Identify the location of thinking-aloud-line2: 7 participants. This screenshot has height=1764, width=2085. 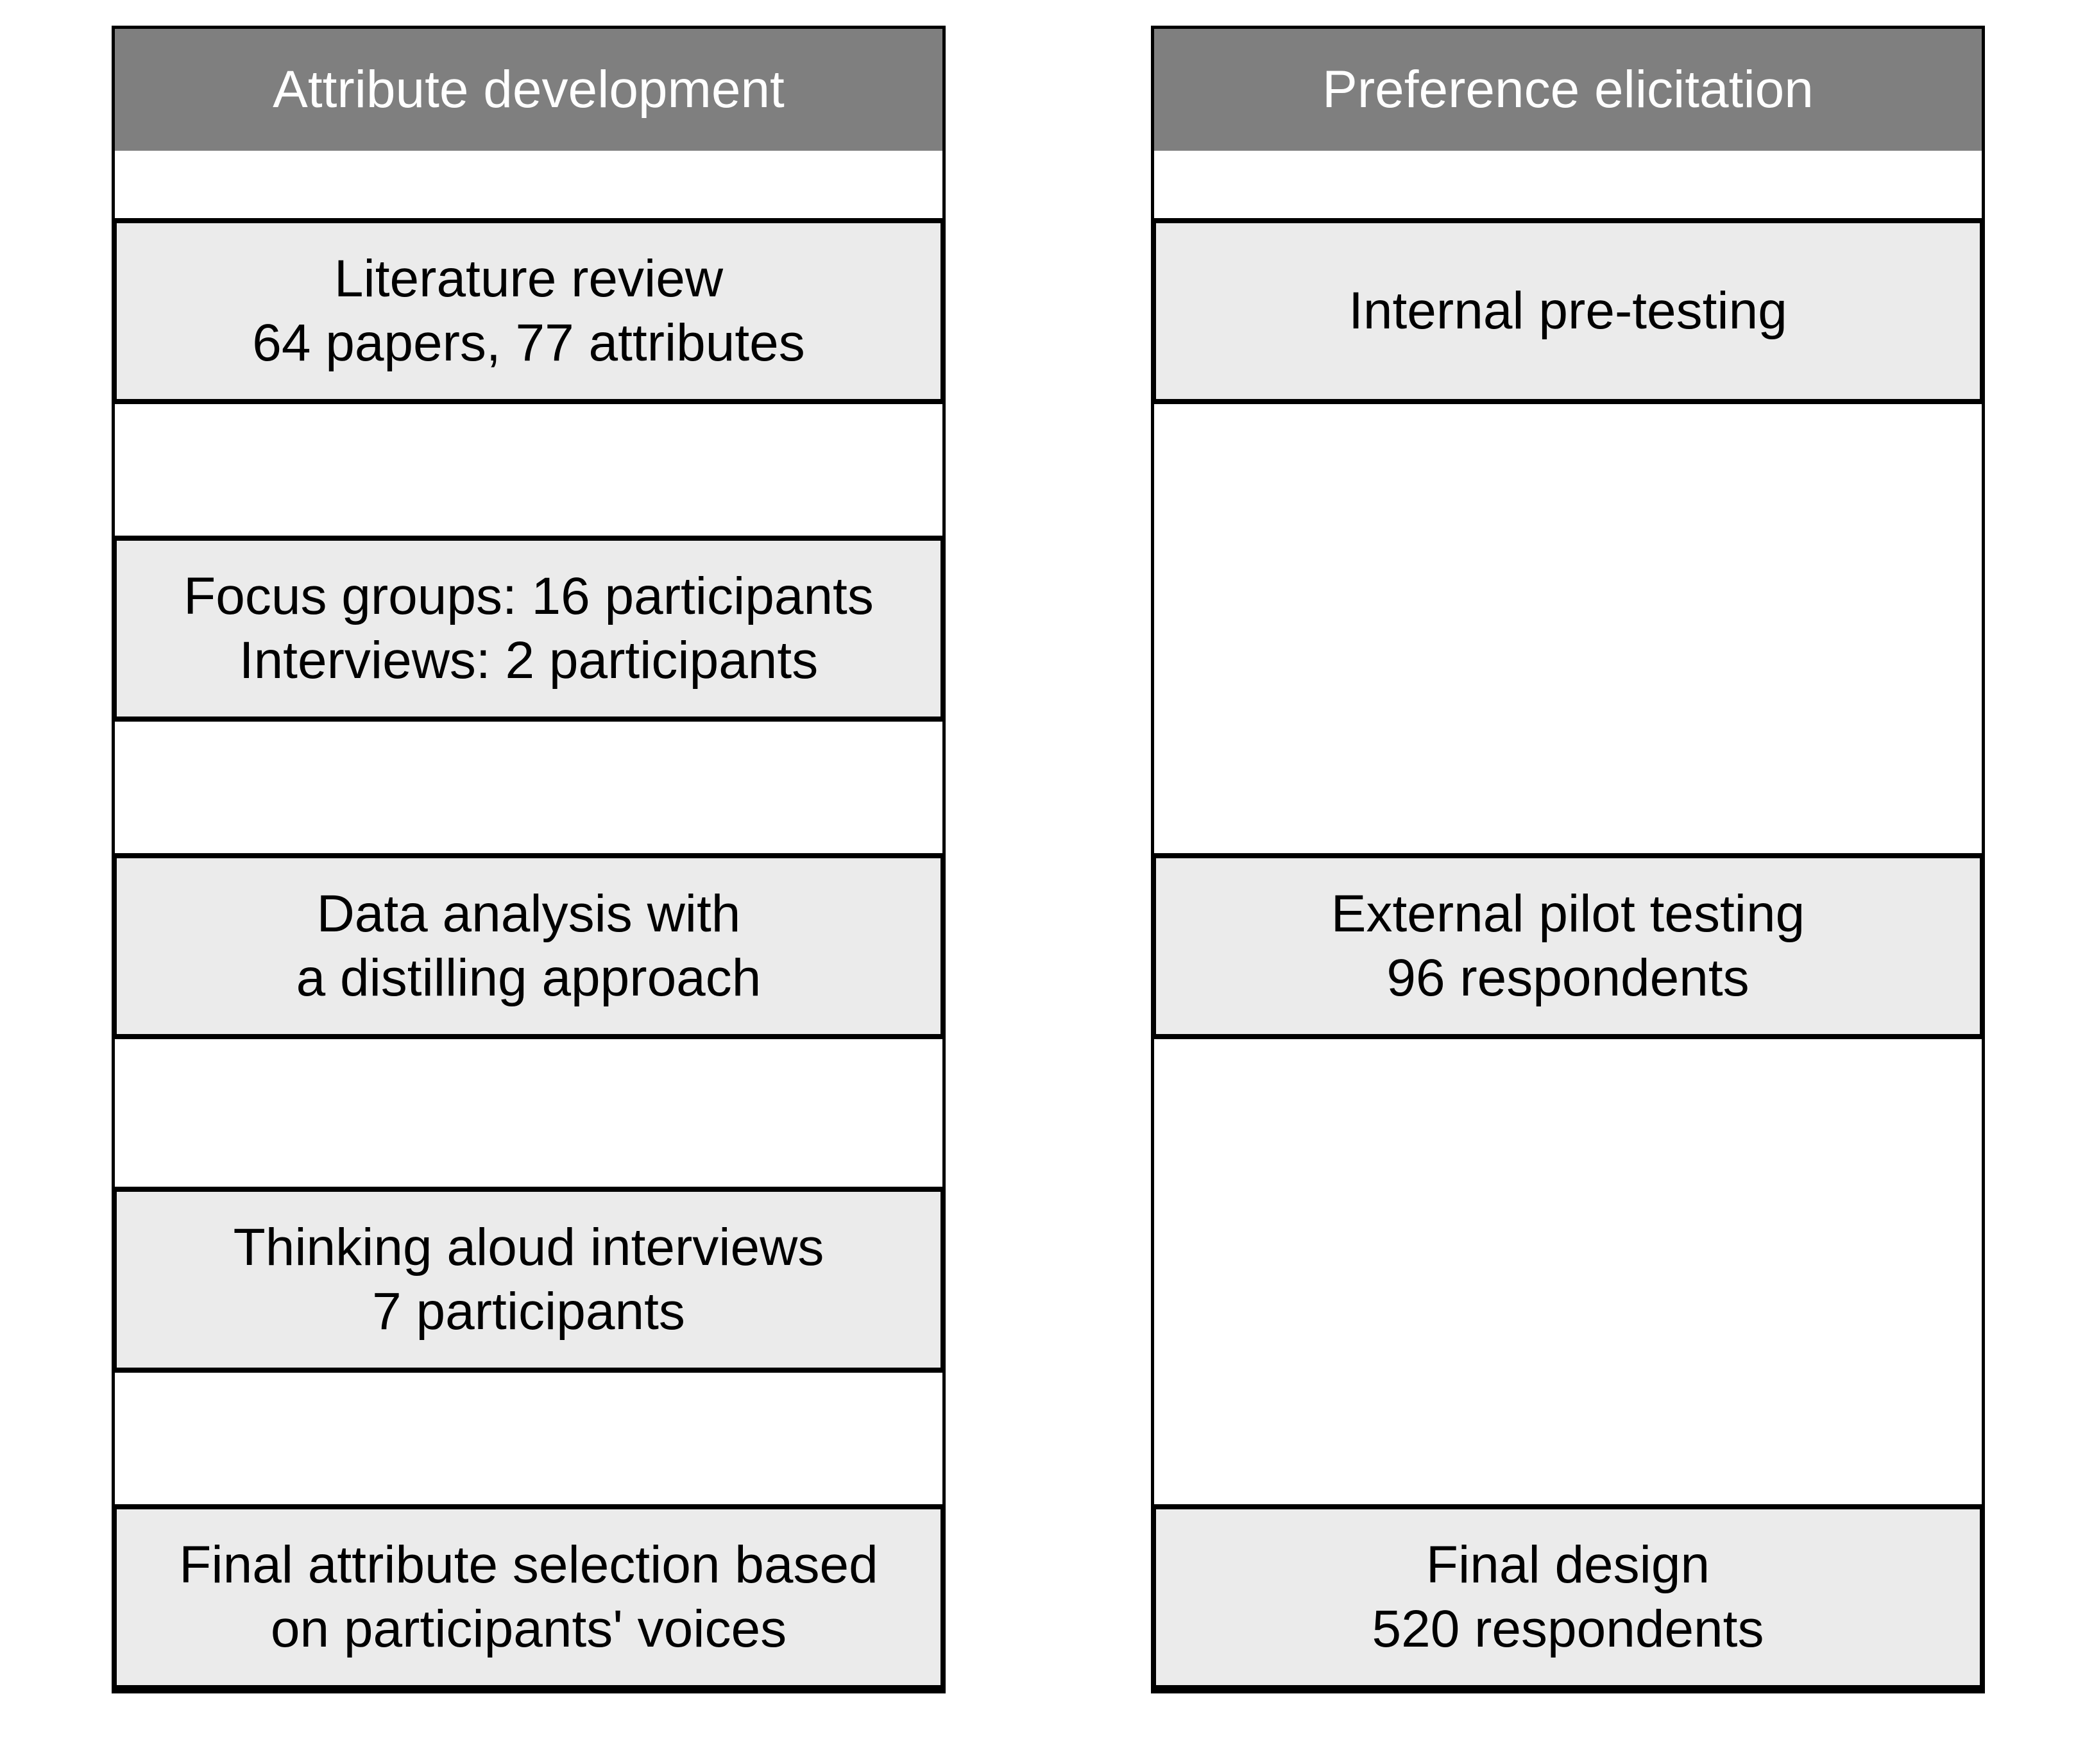
(528, 1311).